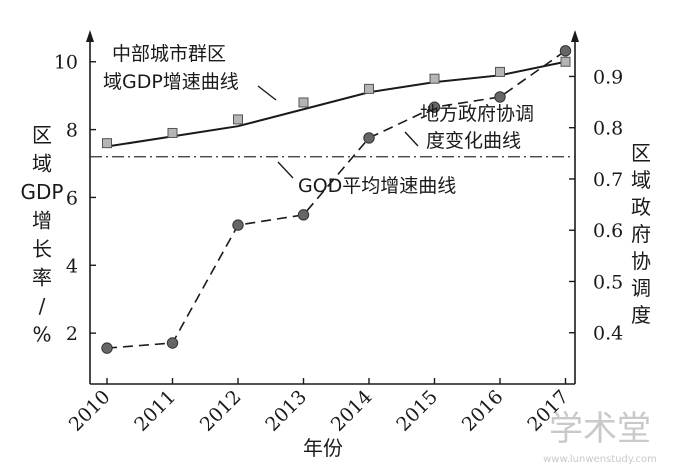 The image size is (673, 470). Describe the element at coordinates (608, 334) in the screenshot. I see `right-tick-label: 0.4` at that location.